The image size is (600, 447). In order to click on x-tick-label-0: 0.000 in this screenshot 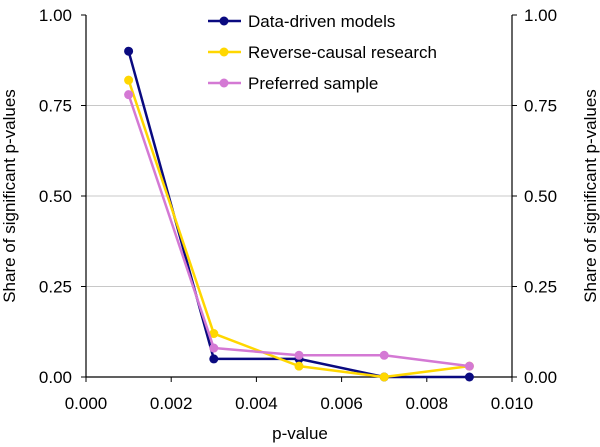, I will do `click(86, 403)`.